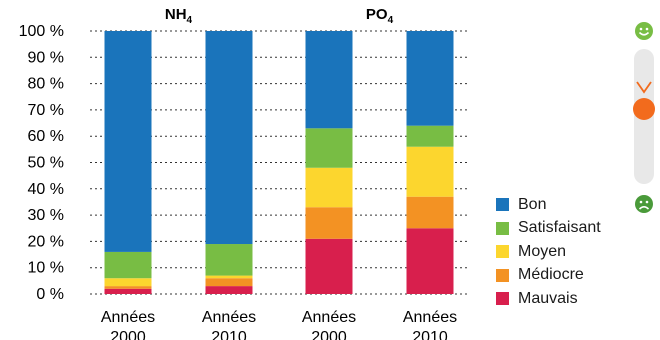  I want to click on legend-label: Bon, so click(532, 205).